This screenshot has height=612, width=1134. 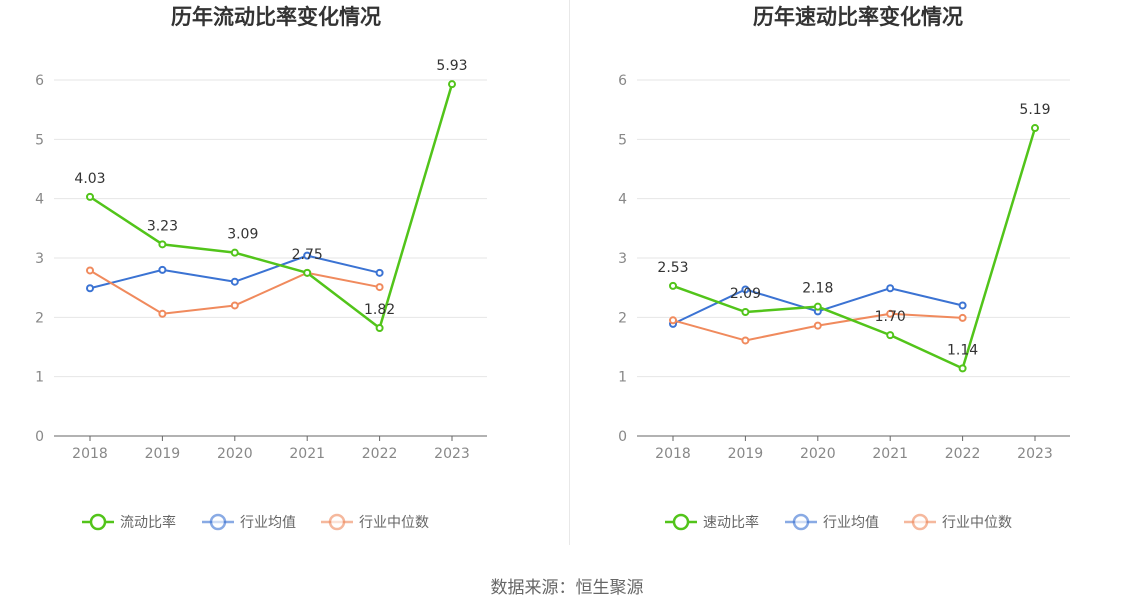 I want to click on legend-item-company: 流动比率, so click(x=129, y=522).